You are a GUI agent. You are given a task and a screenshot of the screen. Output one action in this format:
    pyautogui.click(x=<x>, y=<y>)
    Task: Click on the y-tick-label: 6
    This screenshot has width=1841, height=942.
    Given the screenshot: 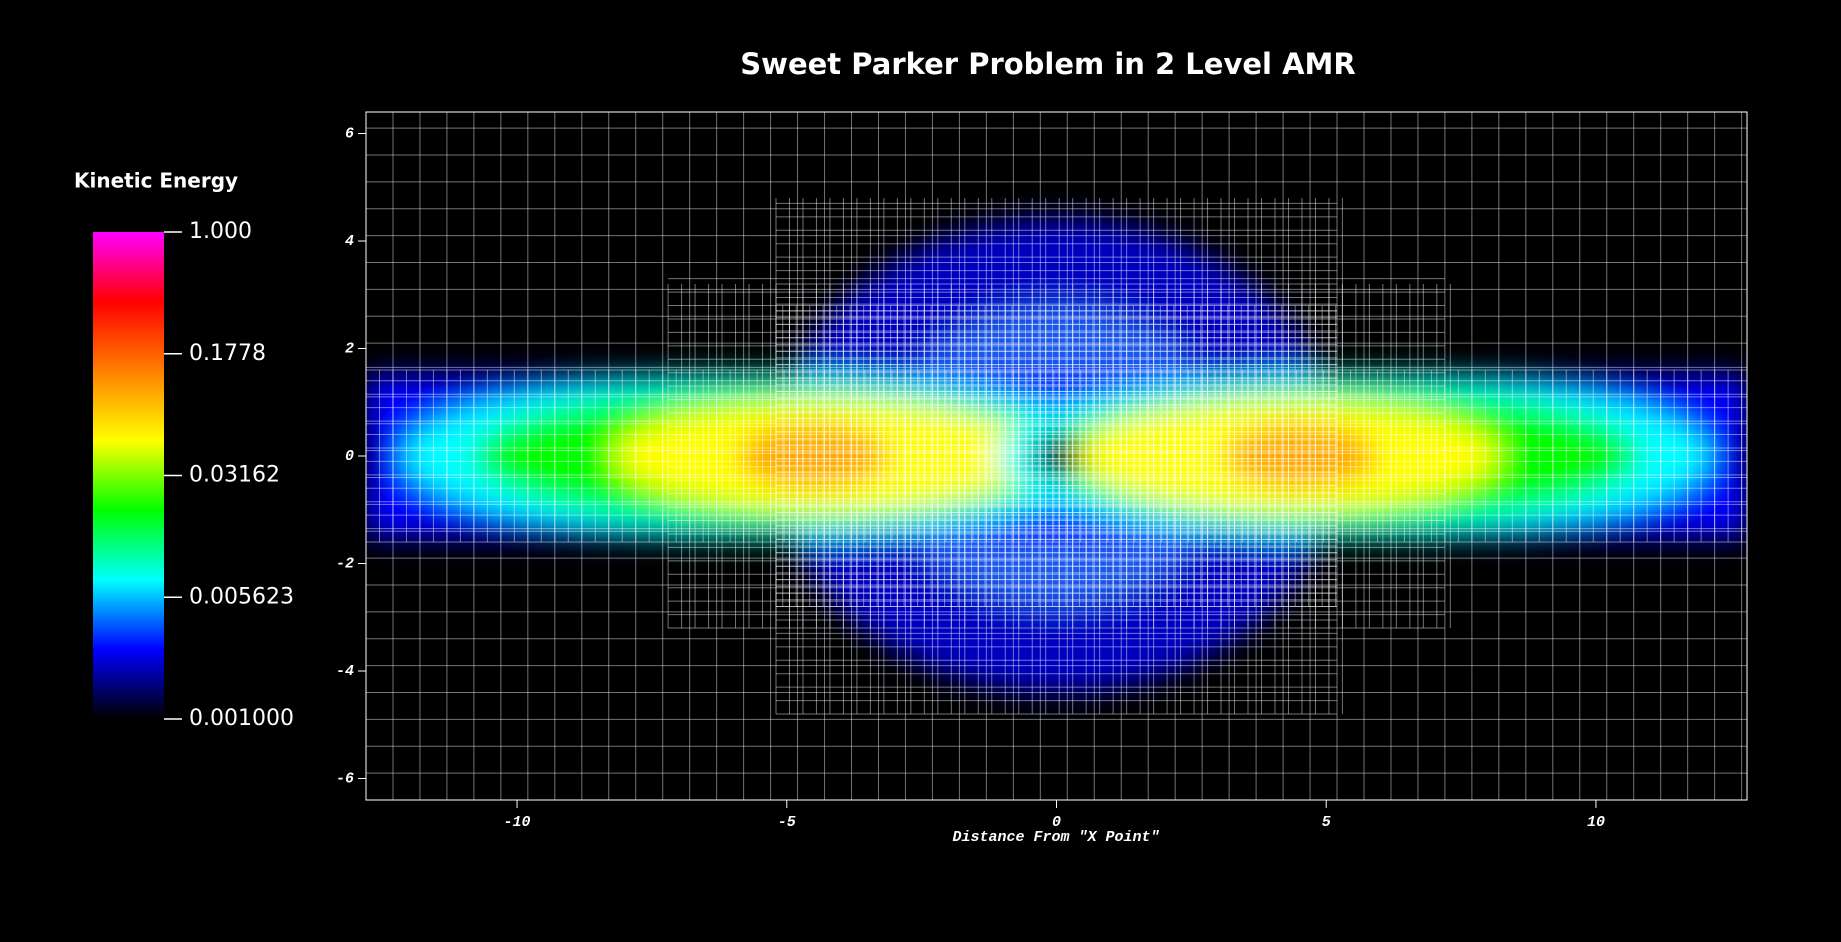 What is the action you would take?
    pyautogui.click(x=349, y=133)
    